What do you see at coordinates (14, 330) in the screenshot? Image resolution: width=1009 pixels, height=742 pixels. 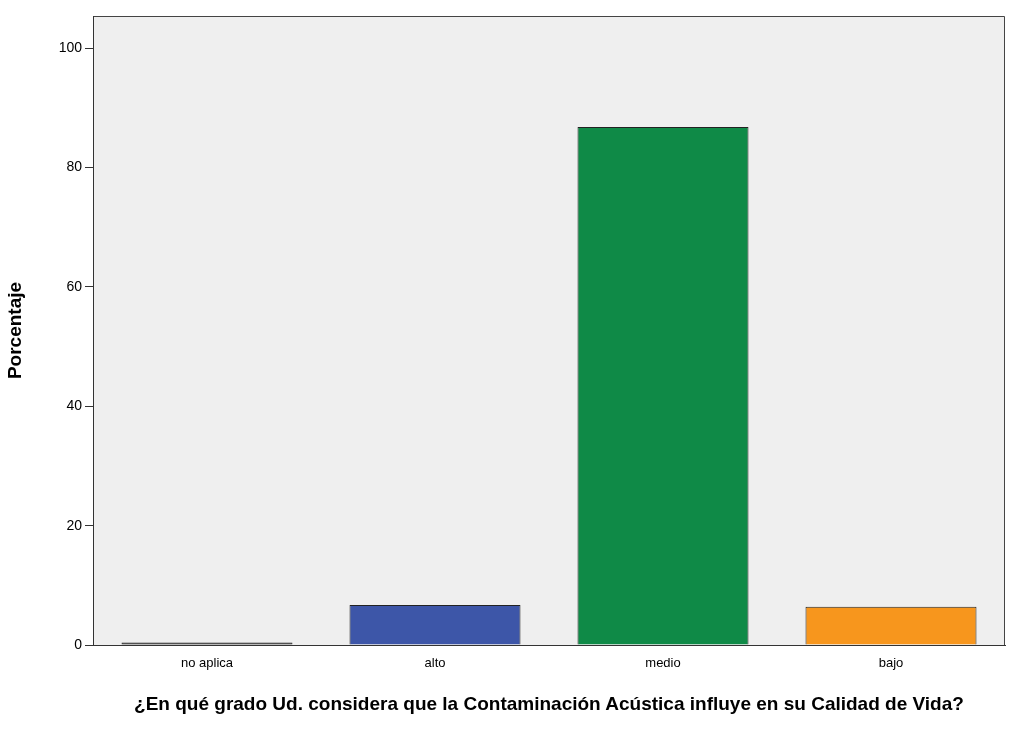 I see `y-axis-title: Porcentaje` at bounding box center [14, 330].